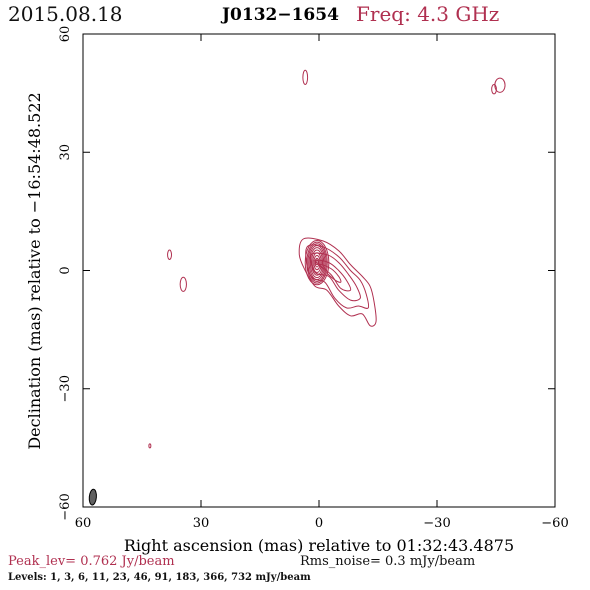  What do you see at coordinates (388, 561) in the screenshot?
I see `rms-noise: Rms_noise= 0.3 mJy/beam` at bounding box center [388, 561].